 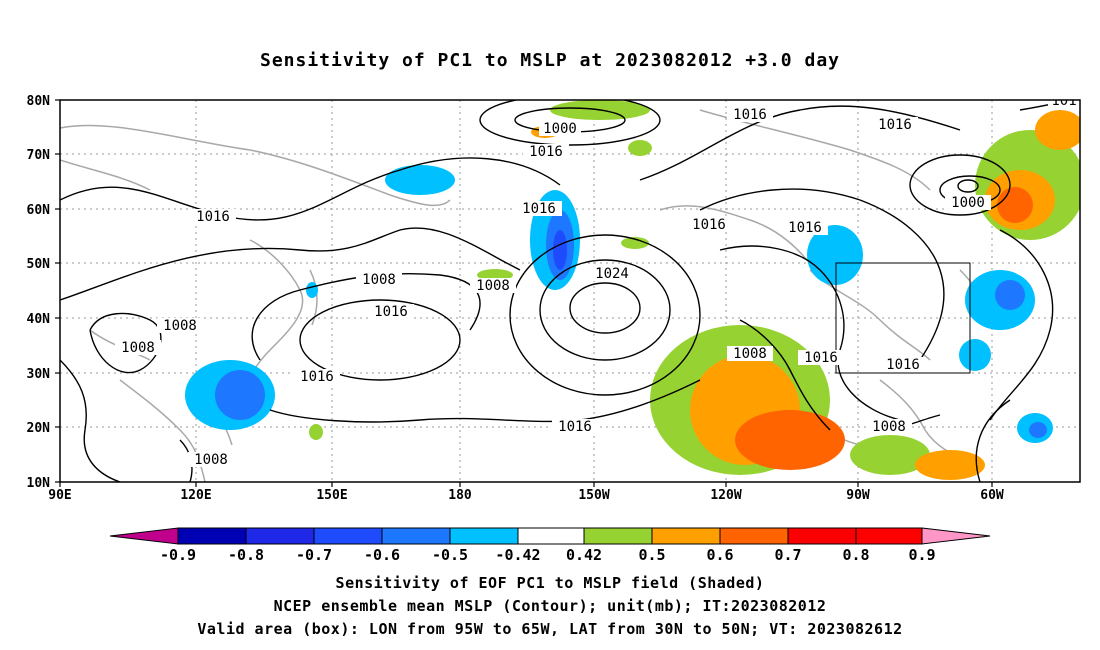 I want to click on colorbar-tick-label: 0.5, so click(x=651, y=555).